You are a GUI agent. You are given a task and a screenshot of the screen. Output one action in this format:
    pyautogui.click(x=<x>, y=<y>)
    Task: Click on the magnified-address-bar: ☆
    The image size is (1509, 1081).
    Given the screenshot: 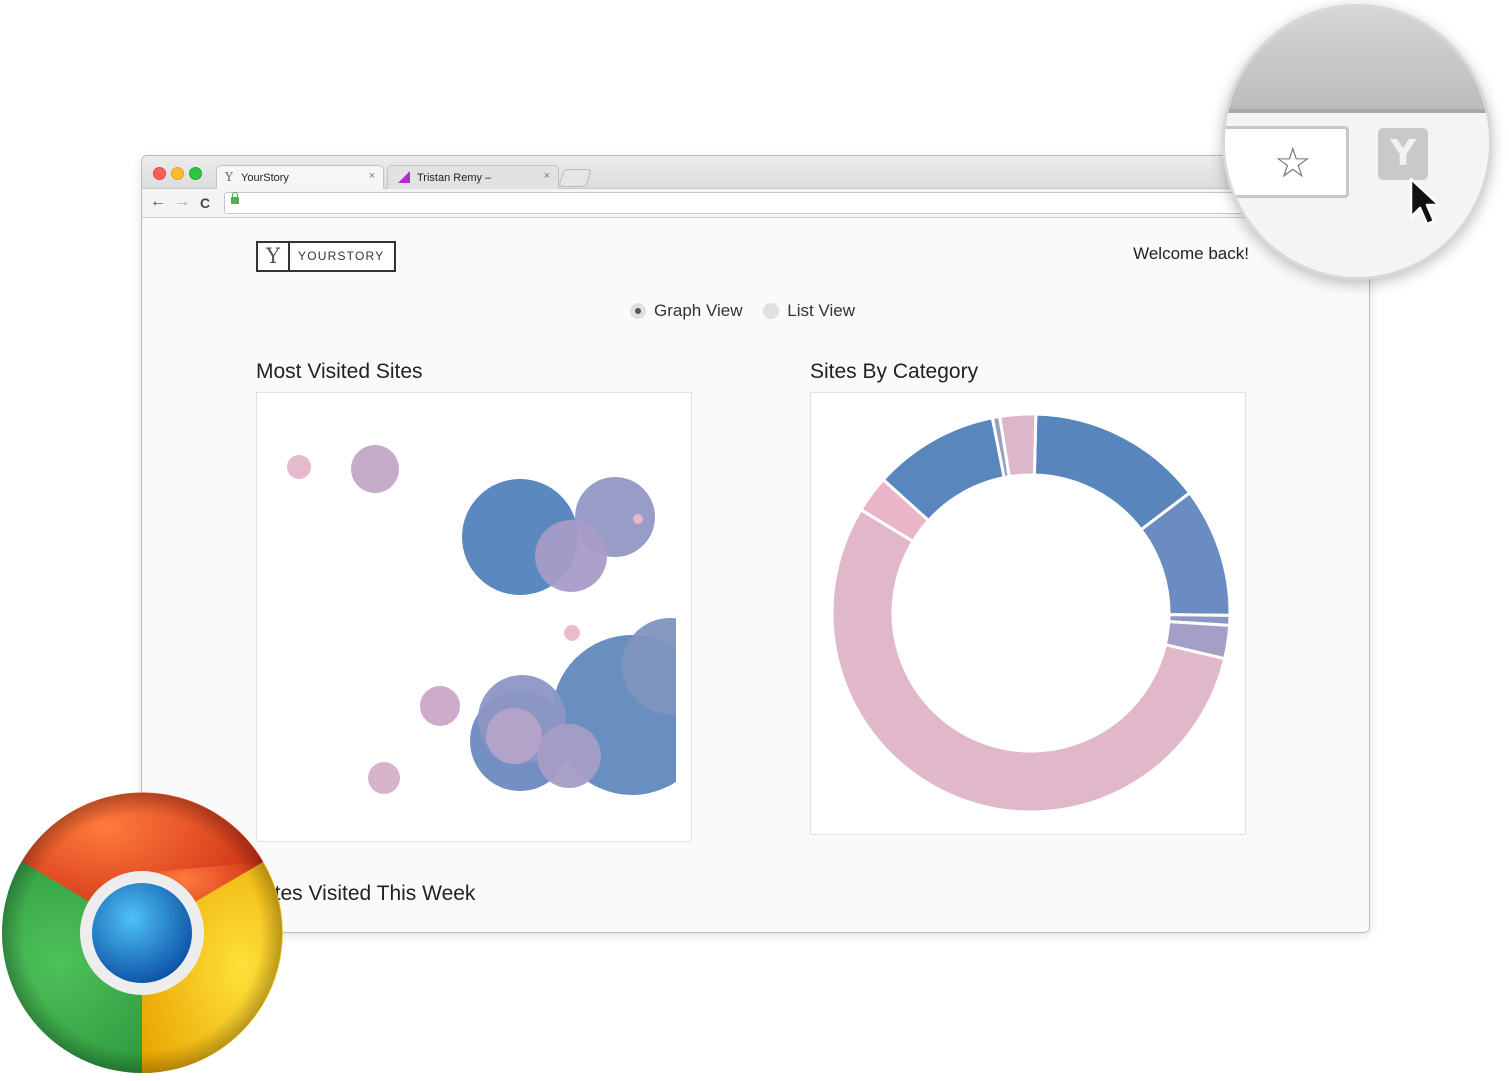 What is the action you would take?
    pyautogui.click(x=1287, y=162)
    